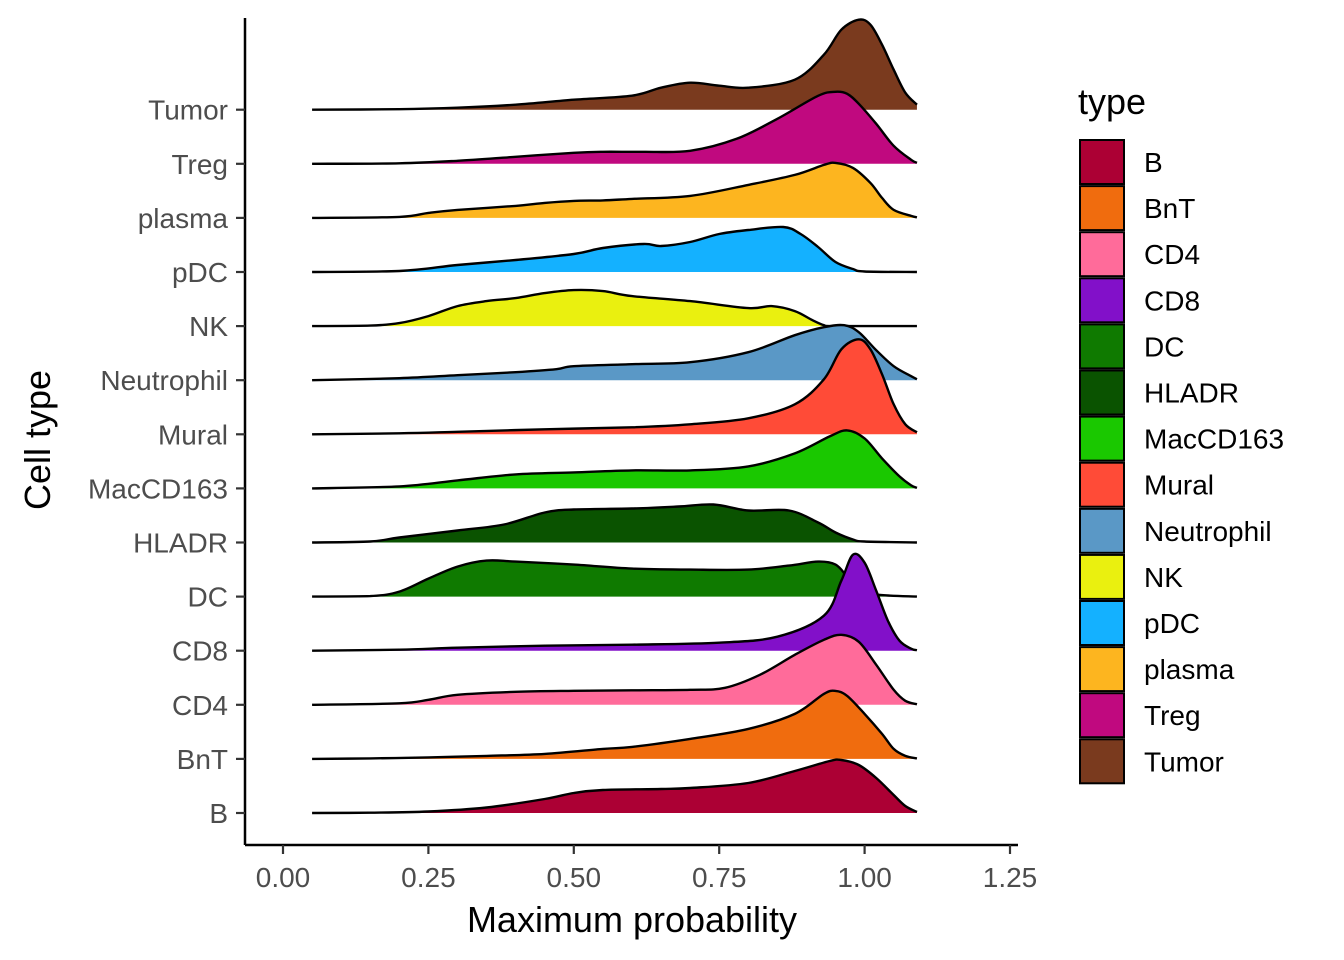  I want to click on ridge-NK, so click(614, 308).